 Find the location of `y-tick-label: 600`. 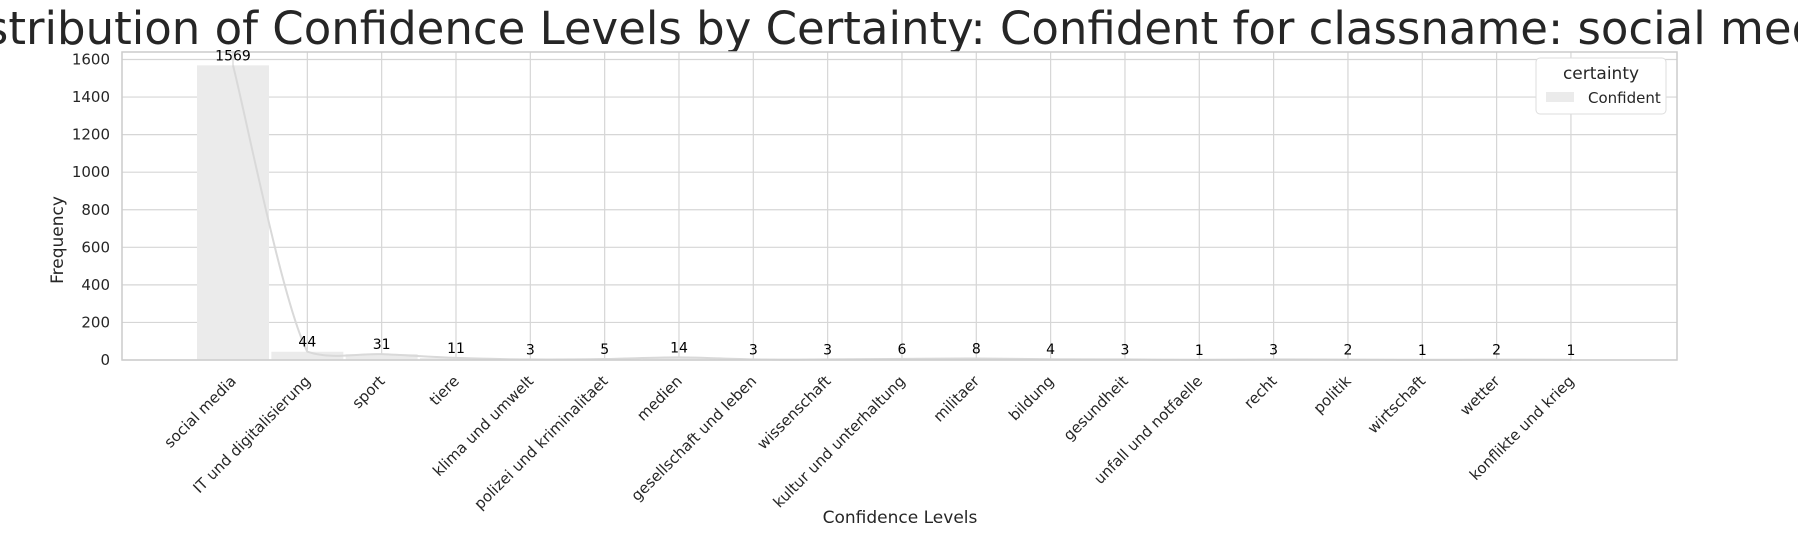

y-tick-label: 600 is located at coordinates (95, 247).